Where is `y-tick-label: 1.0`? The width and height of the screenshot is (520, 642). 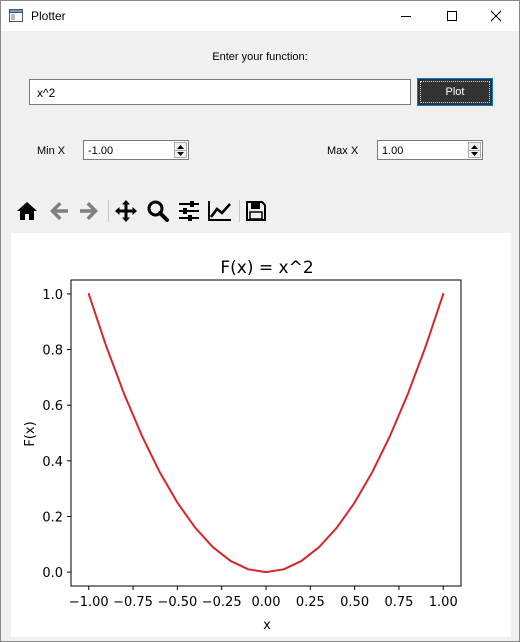 y-tick-label: 1.0 is located at coordinates (52, 295).